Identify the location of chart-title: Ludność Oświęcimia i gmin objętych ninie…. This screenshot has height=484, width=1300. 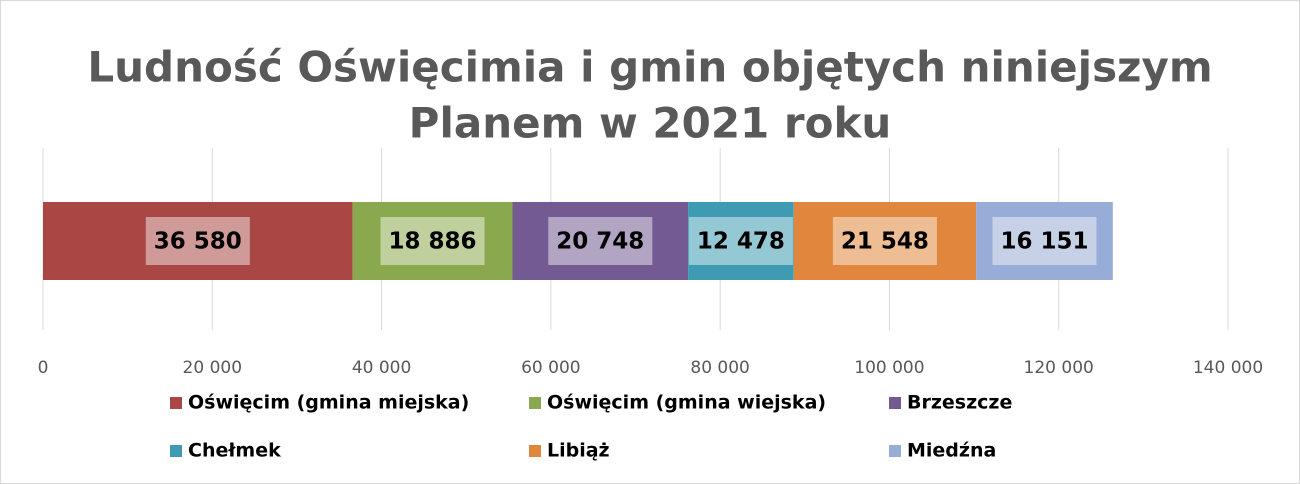
(649, 67).